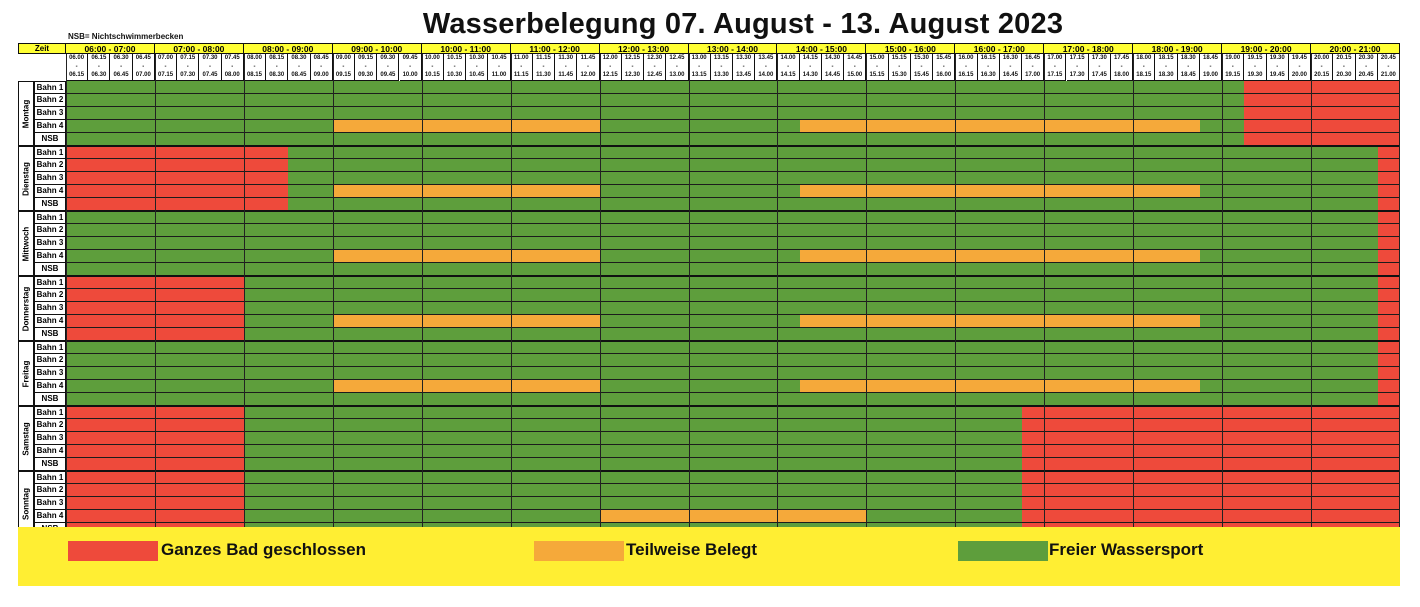  What do you see at coordinates (1055, 58) in the screenshot?
I see `slot-from: 17.00` at bounding box center [1055, 58].